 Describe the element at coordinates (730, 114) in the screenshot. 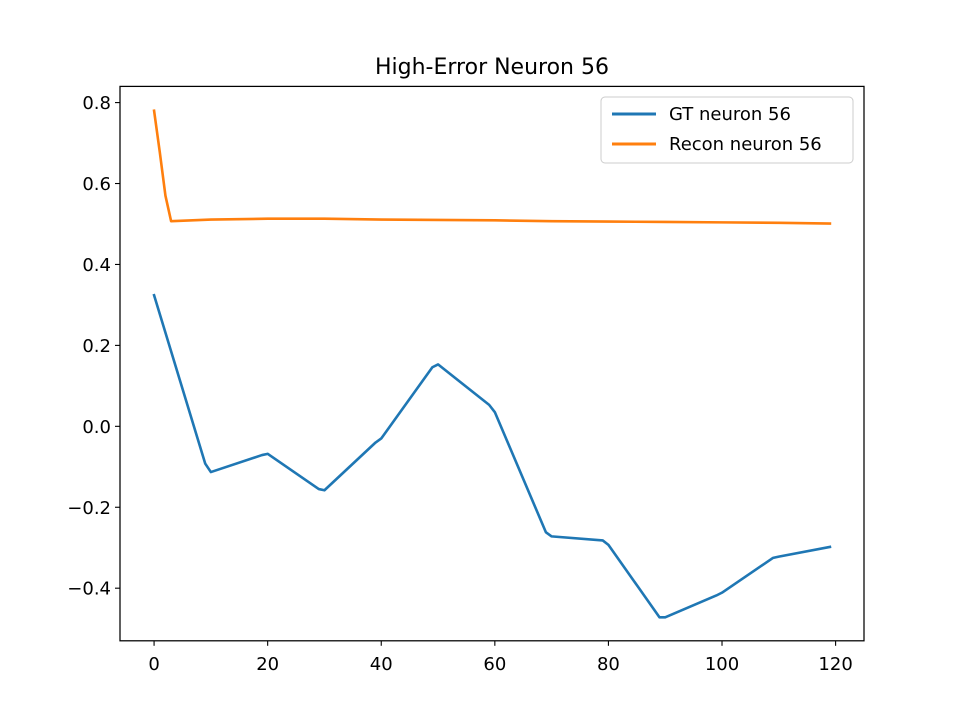

I see `legend-label-gt: GT neuron 56` at that location.